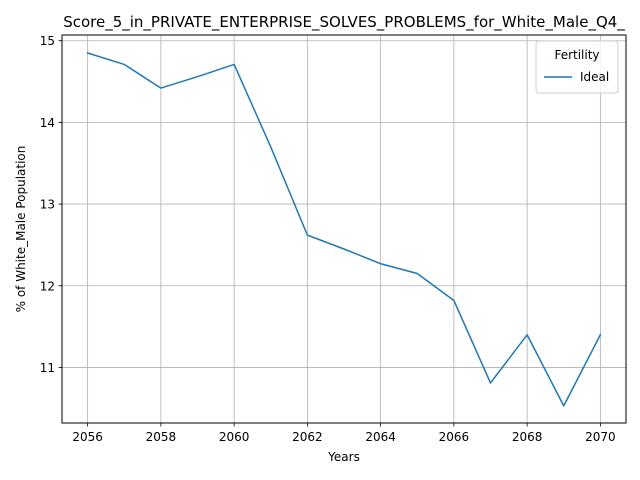 The height and width of the screenshot is (480, 640). I want to click on y-axis-label: % of White_Male Population, so click(21, 229).